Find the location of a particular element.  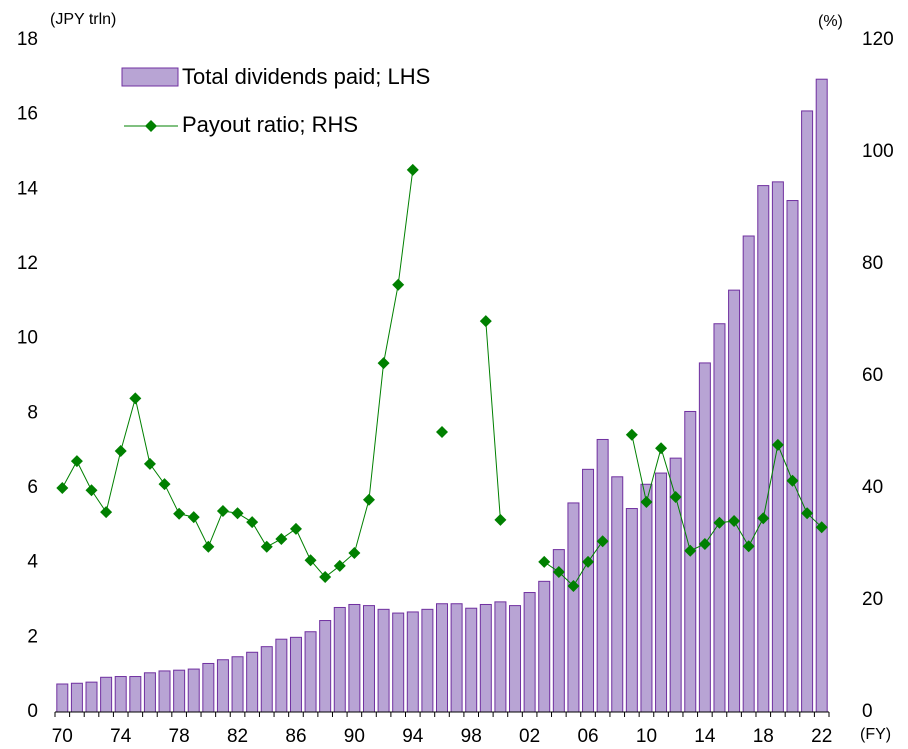

x-tick-label: 02 is located at coordinates (529, 736).